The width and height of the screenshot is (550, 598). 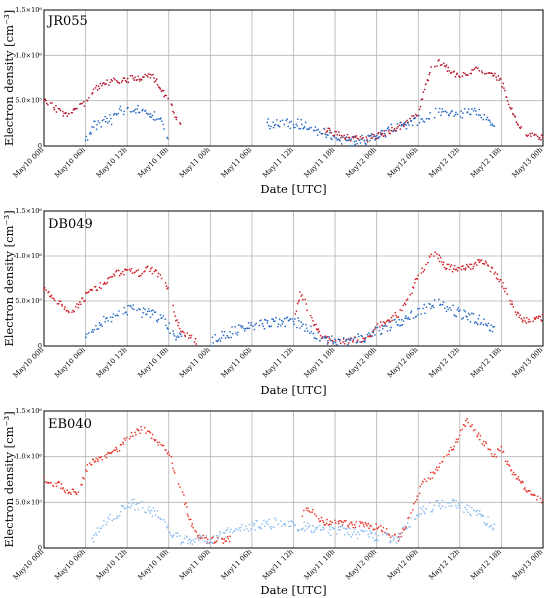 What do you see at coordinates (320, 564) in the screenshot?
I see `x-tick-label: May11 18h` at bounding box center [320, 564].